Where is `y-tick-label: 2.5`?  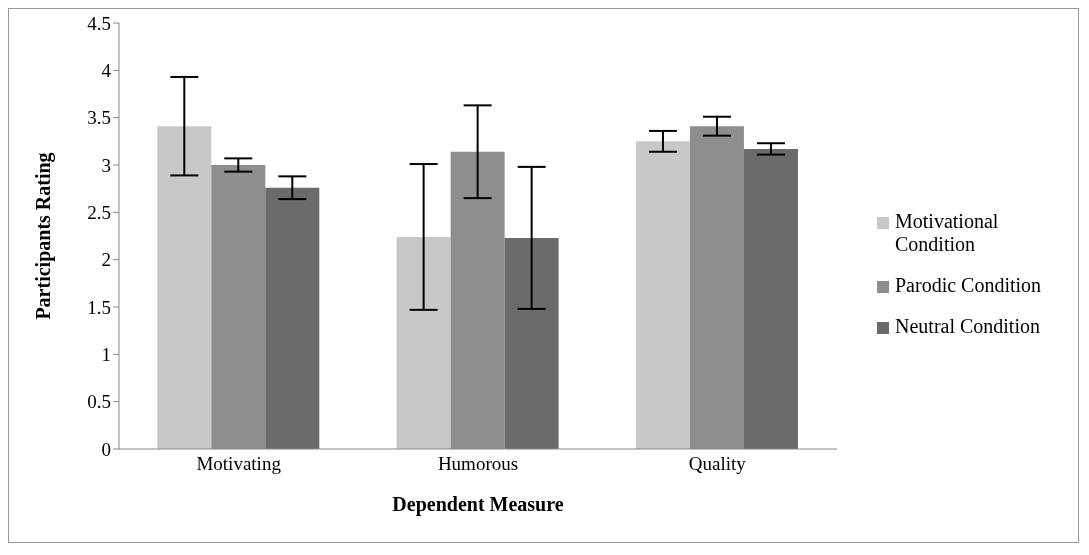
y-tick-label: 2.5 is located at coordinates (99, 213).